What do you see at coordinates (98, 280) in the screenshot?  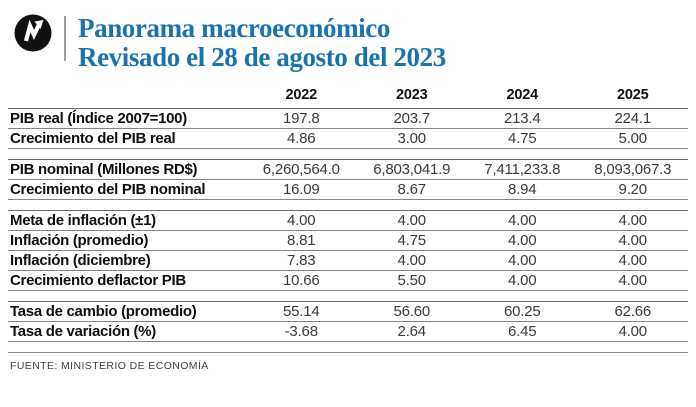 I see `row-label: Crecimiento deflactor PIB` at bounding box center [98, 280].